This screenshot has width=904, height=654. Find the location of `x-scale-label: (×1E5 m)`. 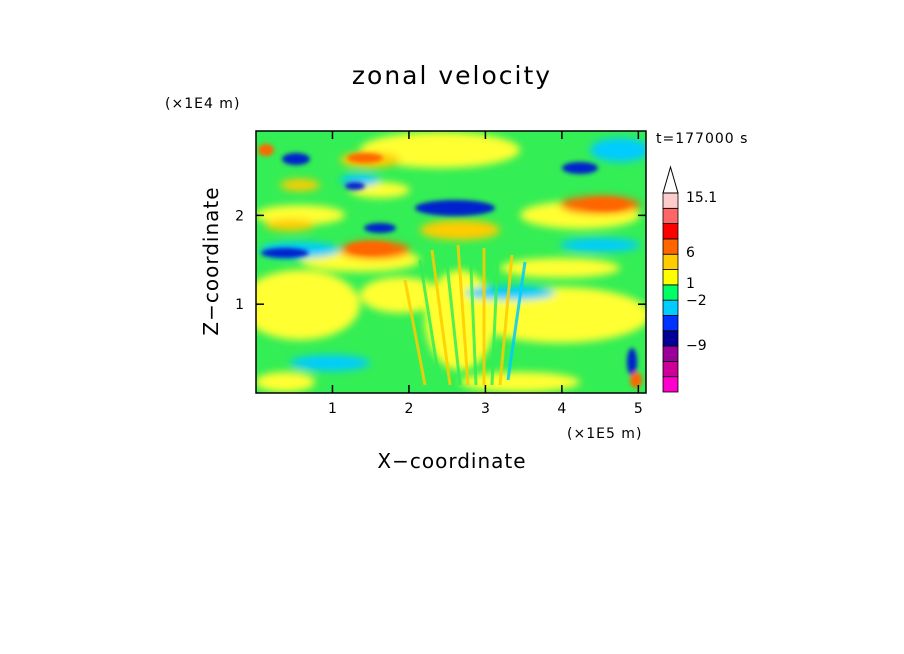

x-scale-label: (×1E5 m) is located at coordinates (604, 434).